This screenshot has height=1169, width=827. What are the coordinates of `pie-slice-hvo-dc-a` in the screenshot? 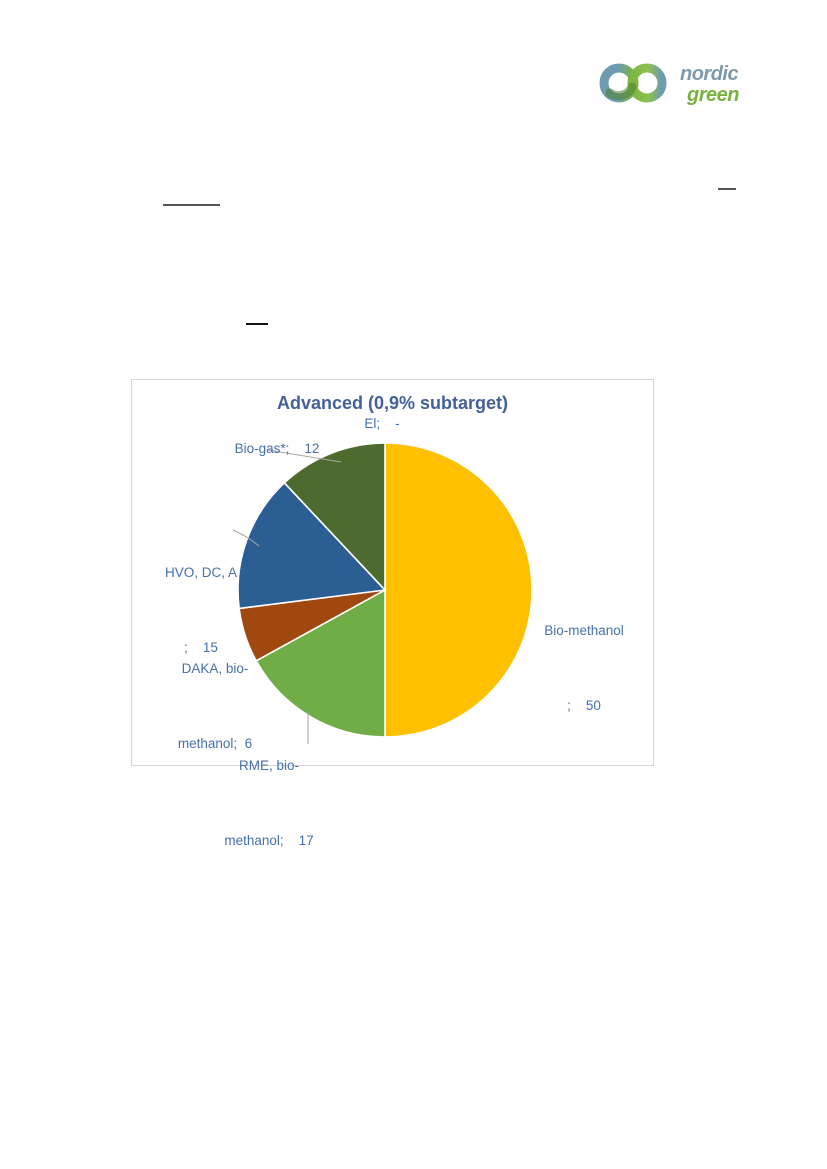 It's located at (312, 545).